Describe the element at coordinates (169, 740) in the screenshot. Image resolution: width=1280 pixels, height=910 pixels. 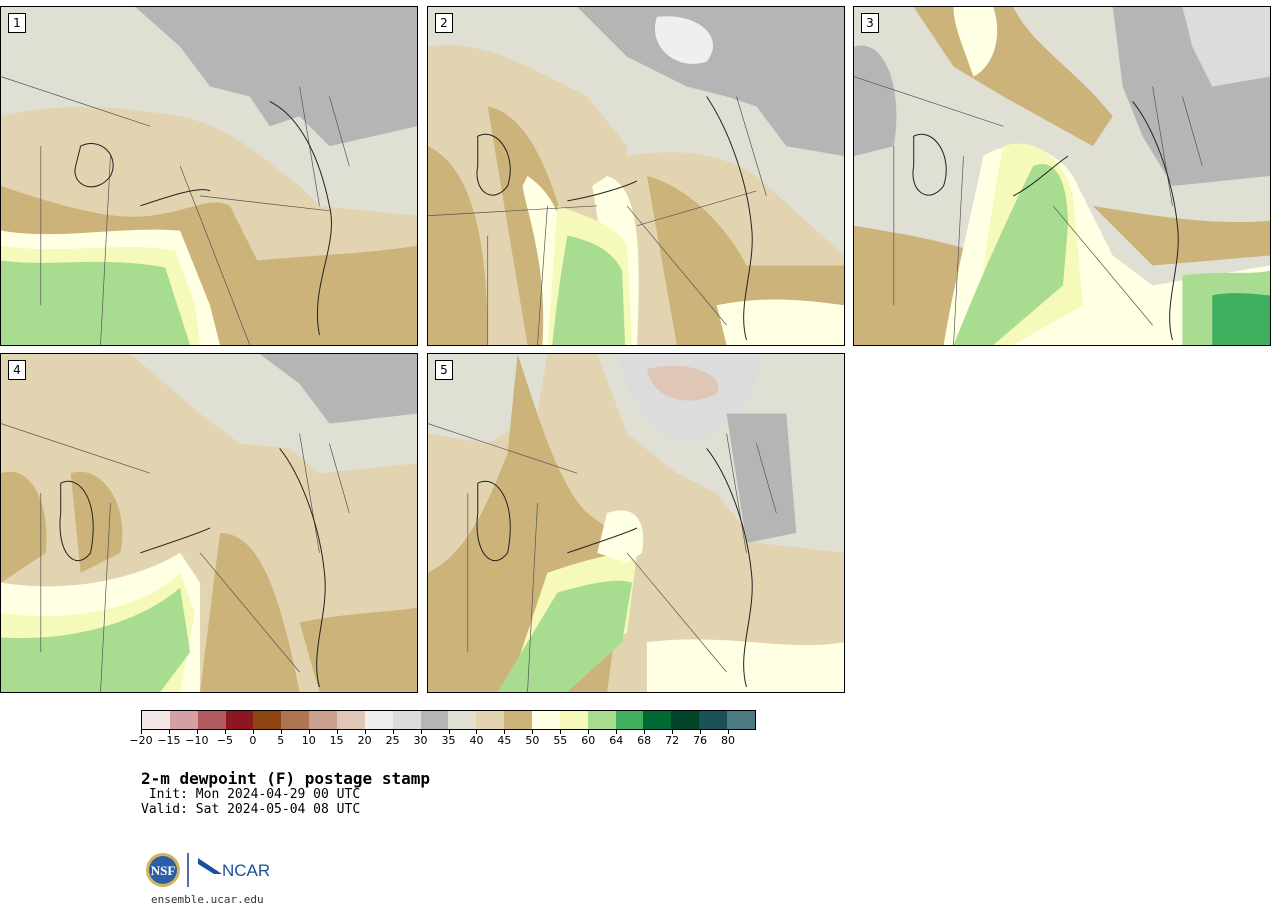
I see `colorbar-tick-label: −15` at that location.